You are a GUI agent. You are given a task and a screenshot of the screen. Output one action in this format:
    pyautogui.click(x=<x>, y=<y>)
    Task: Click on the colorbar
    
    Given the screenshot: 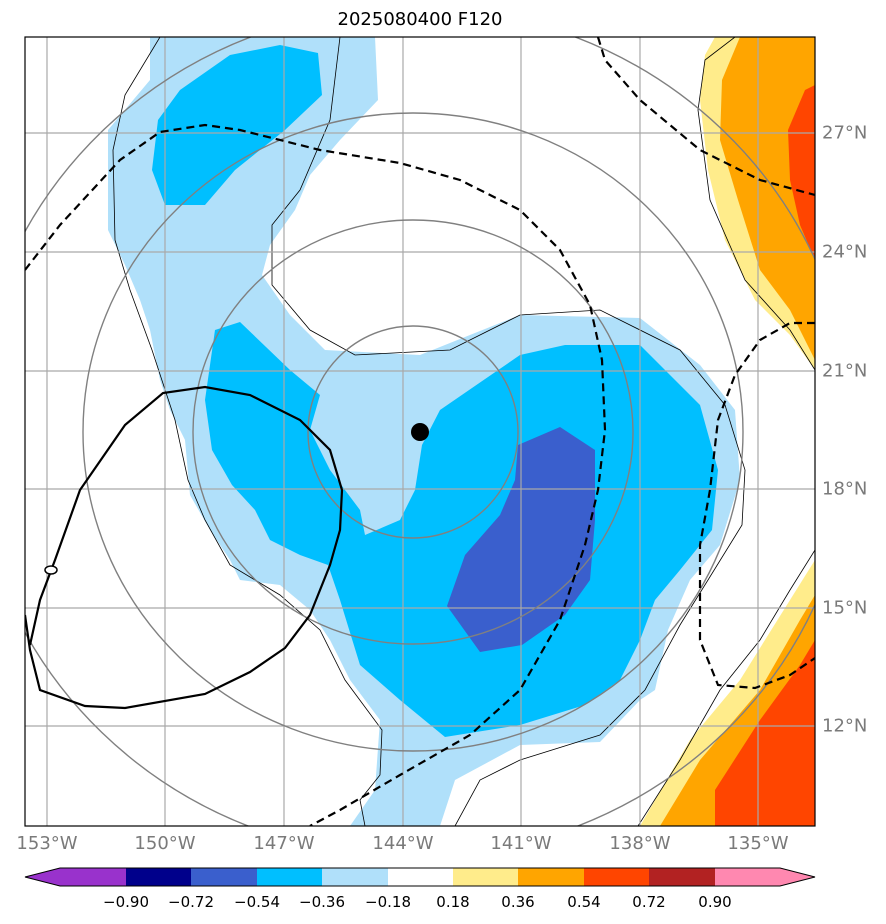 What is the action you would take?
    pyautogui.click(x=420, y=877)
    